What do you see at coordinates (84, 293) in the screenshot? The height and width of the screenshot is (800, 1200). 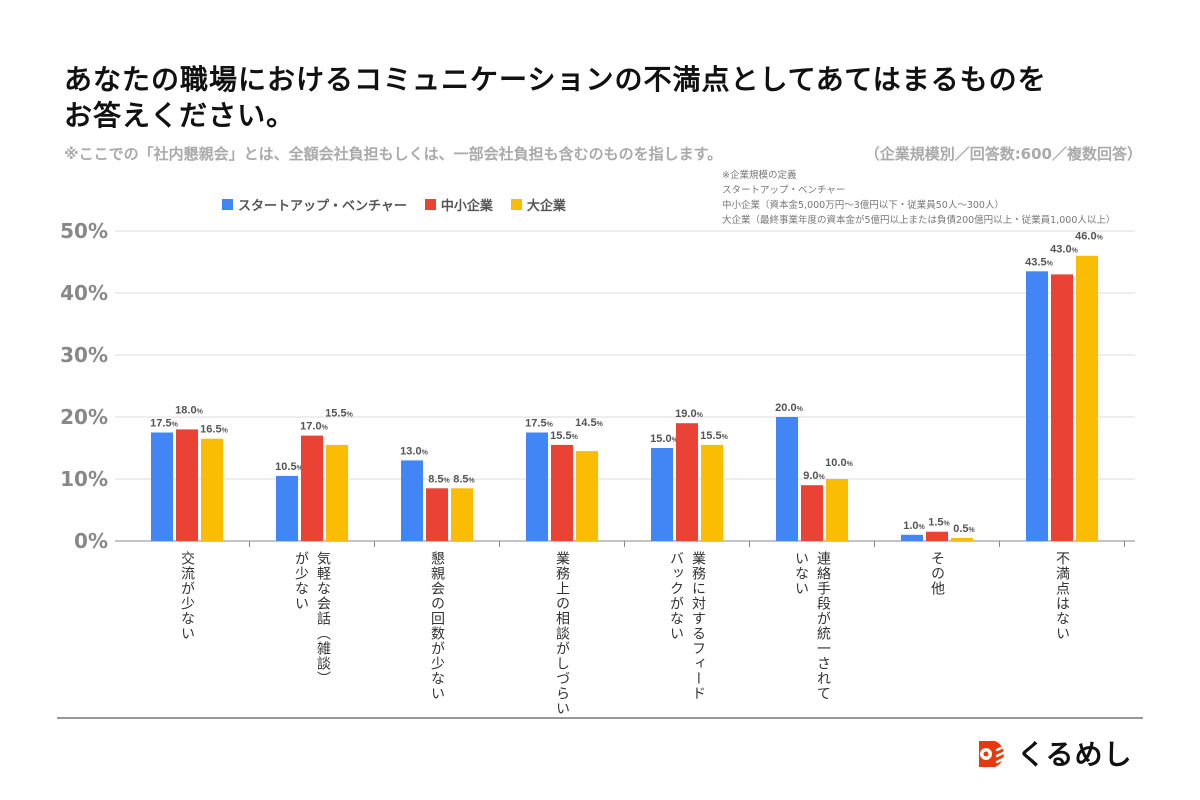 I see `y-tick-label: 40%` at bounding box center [84, 293].